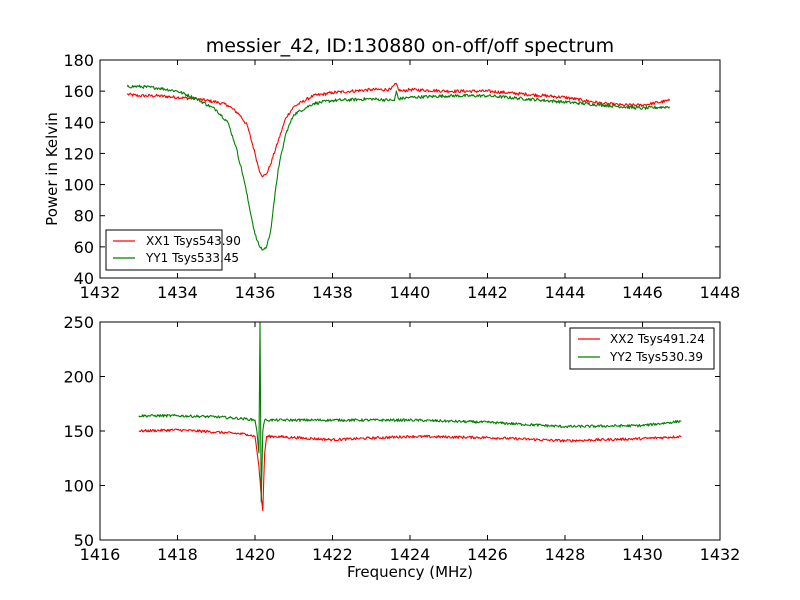 The height and width of the screenshot is (600, 800). Describe the element at coordinates (410, 554) in the screenshot. I see `x-tick-label: 1424` at that location.